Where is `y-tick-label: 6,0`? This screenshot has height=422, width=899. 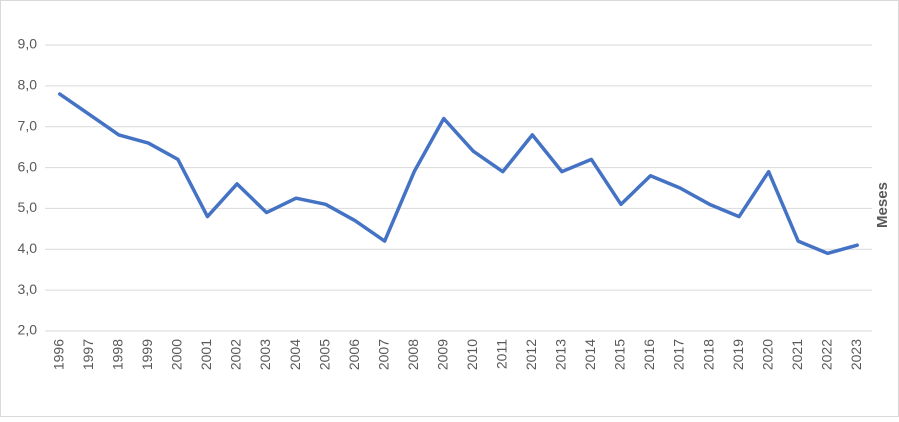
y-tick-label: 6,0 is located at coordinates (28, 166).